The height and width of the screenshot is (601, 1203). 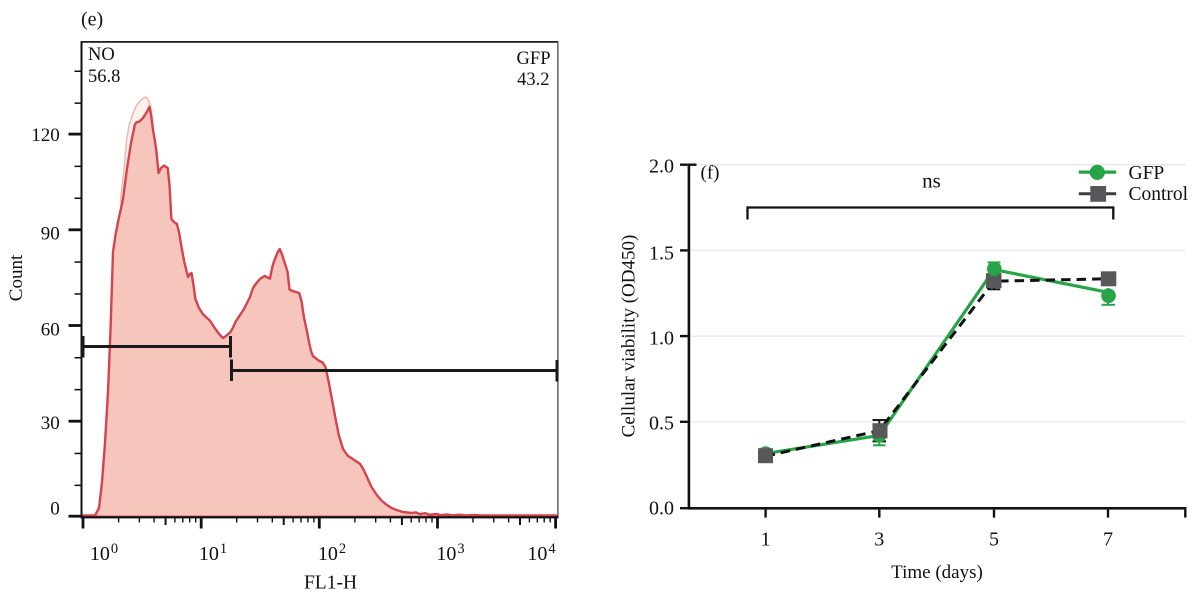 I want to click on svg-text: 30, so click(x=50, y=423).